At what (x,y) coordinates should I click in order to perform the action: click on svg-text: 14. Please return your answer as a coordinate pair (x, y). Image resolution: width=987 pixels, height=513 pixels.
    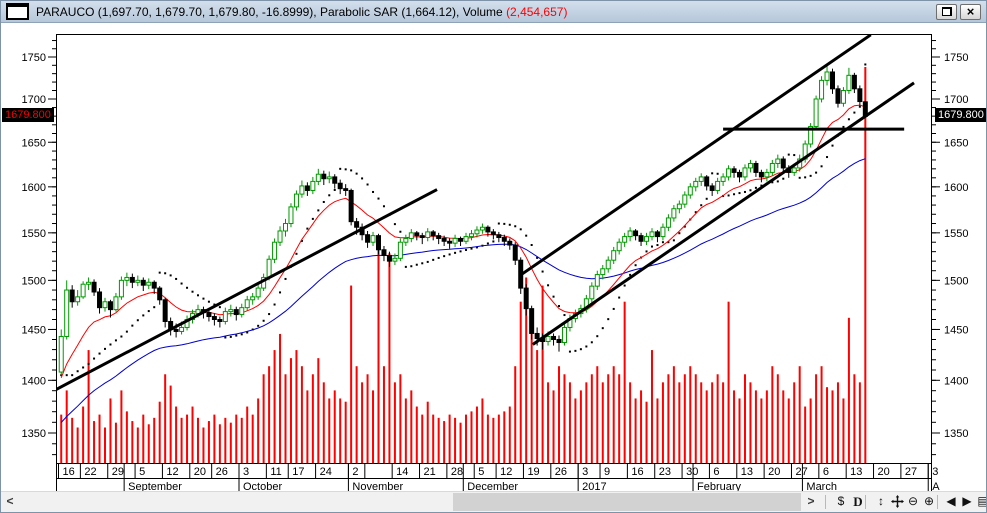
    Looking at the image, I should click on (402, 472).